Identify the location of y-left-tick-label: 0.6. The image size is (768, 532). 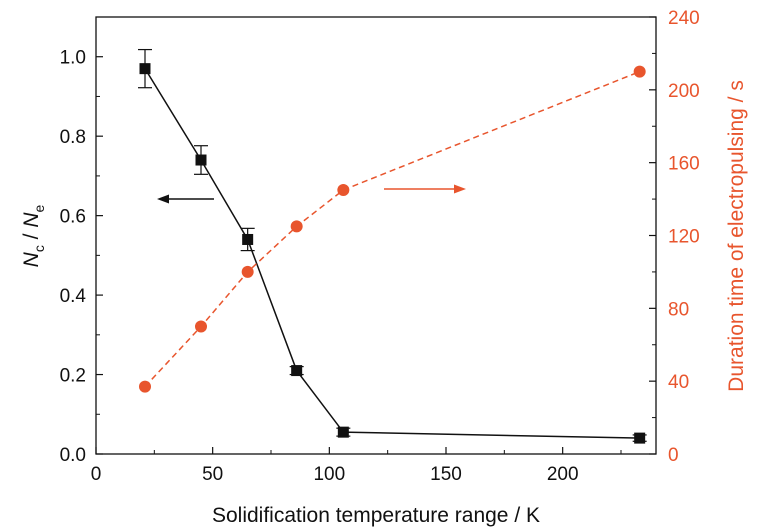
(73, 217).